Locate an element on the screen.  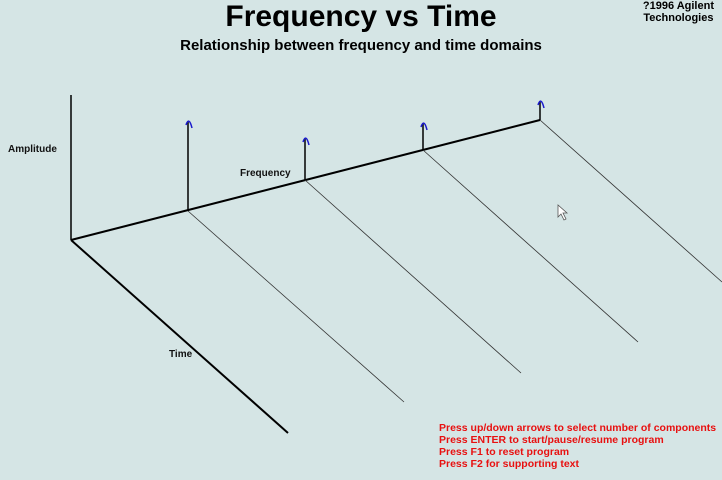
time-axis is located at coordinates (179, 336).